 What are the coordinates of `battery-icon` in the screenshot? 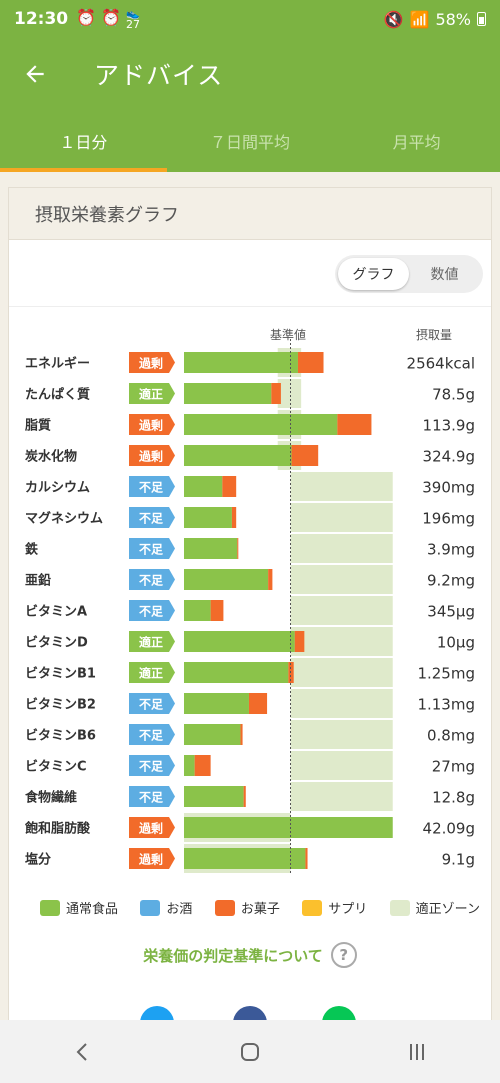 It's located at (481, 19).